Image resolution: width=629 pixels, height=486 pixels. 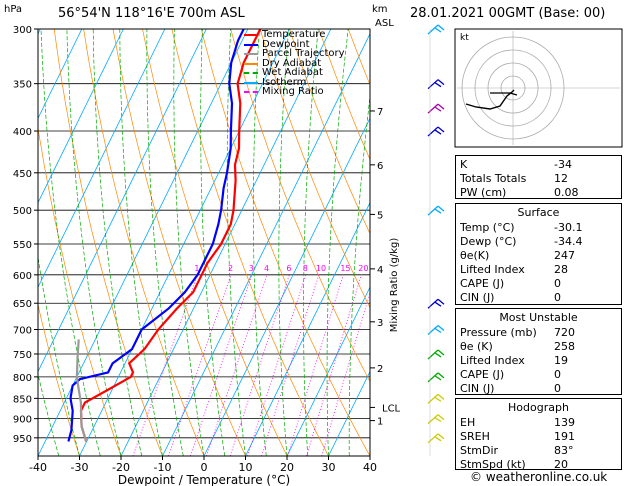 What do you see at coordinates (568, 241) in the screenshot?
I see `row-value: -34.4` at bounding box center [568, 241].